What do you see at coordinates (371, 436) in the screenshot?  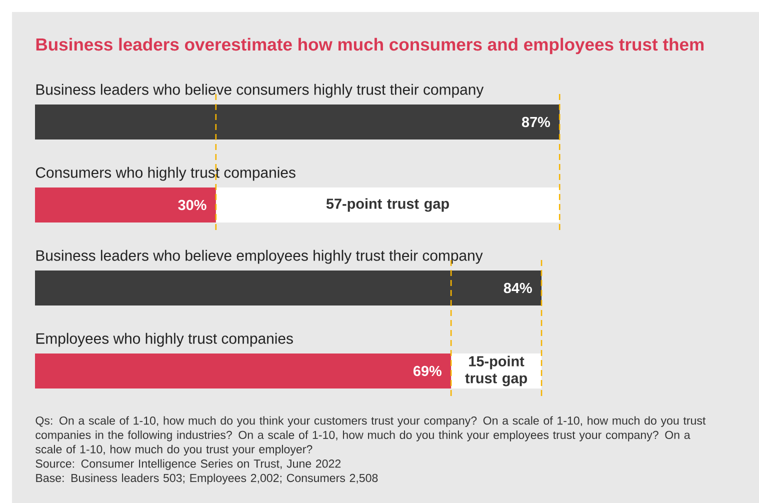 I see `text: Qs: On a scale of 1-10, how much do you think your customers trust your company? On a scale of 1-10, how much do you trust companies in the following industries? On a scale of 1-10, how much do you think your employees trust your company? On a scale of 1-10, how much do you trust your employer?` at bounding box center [371, 436].